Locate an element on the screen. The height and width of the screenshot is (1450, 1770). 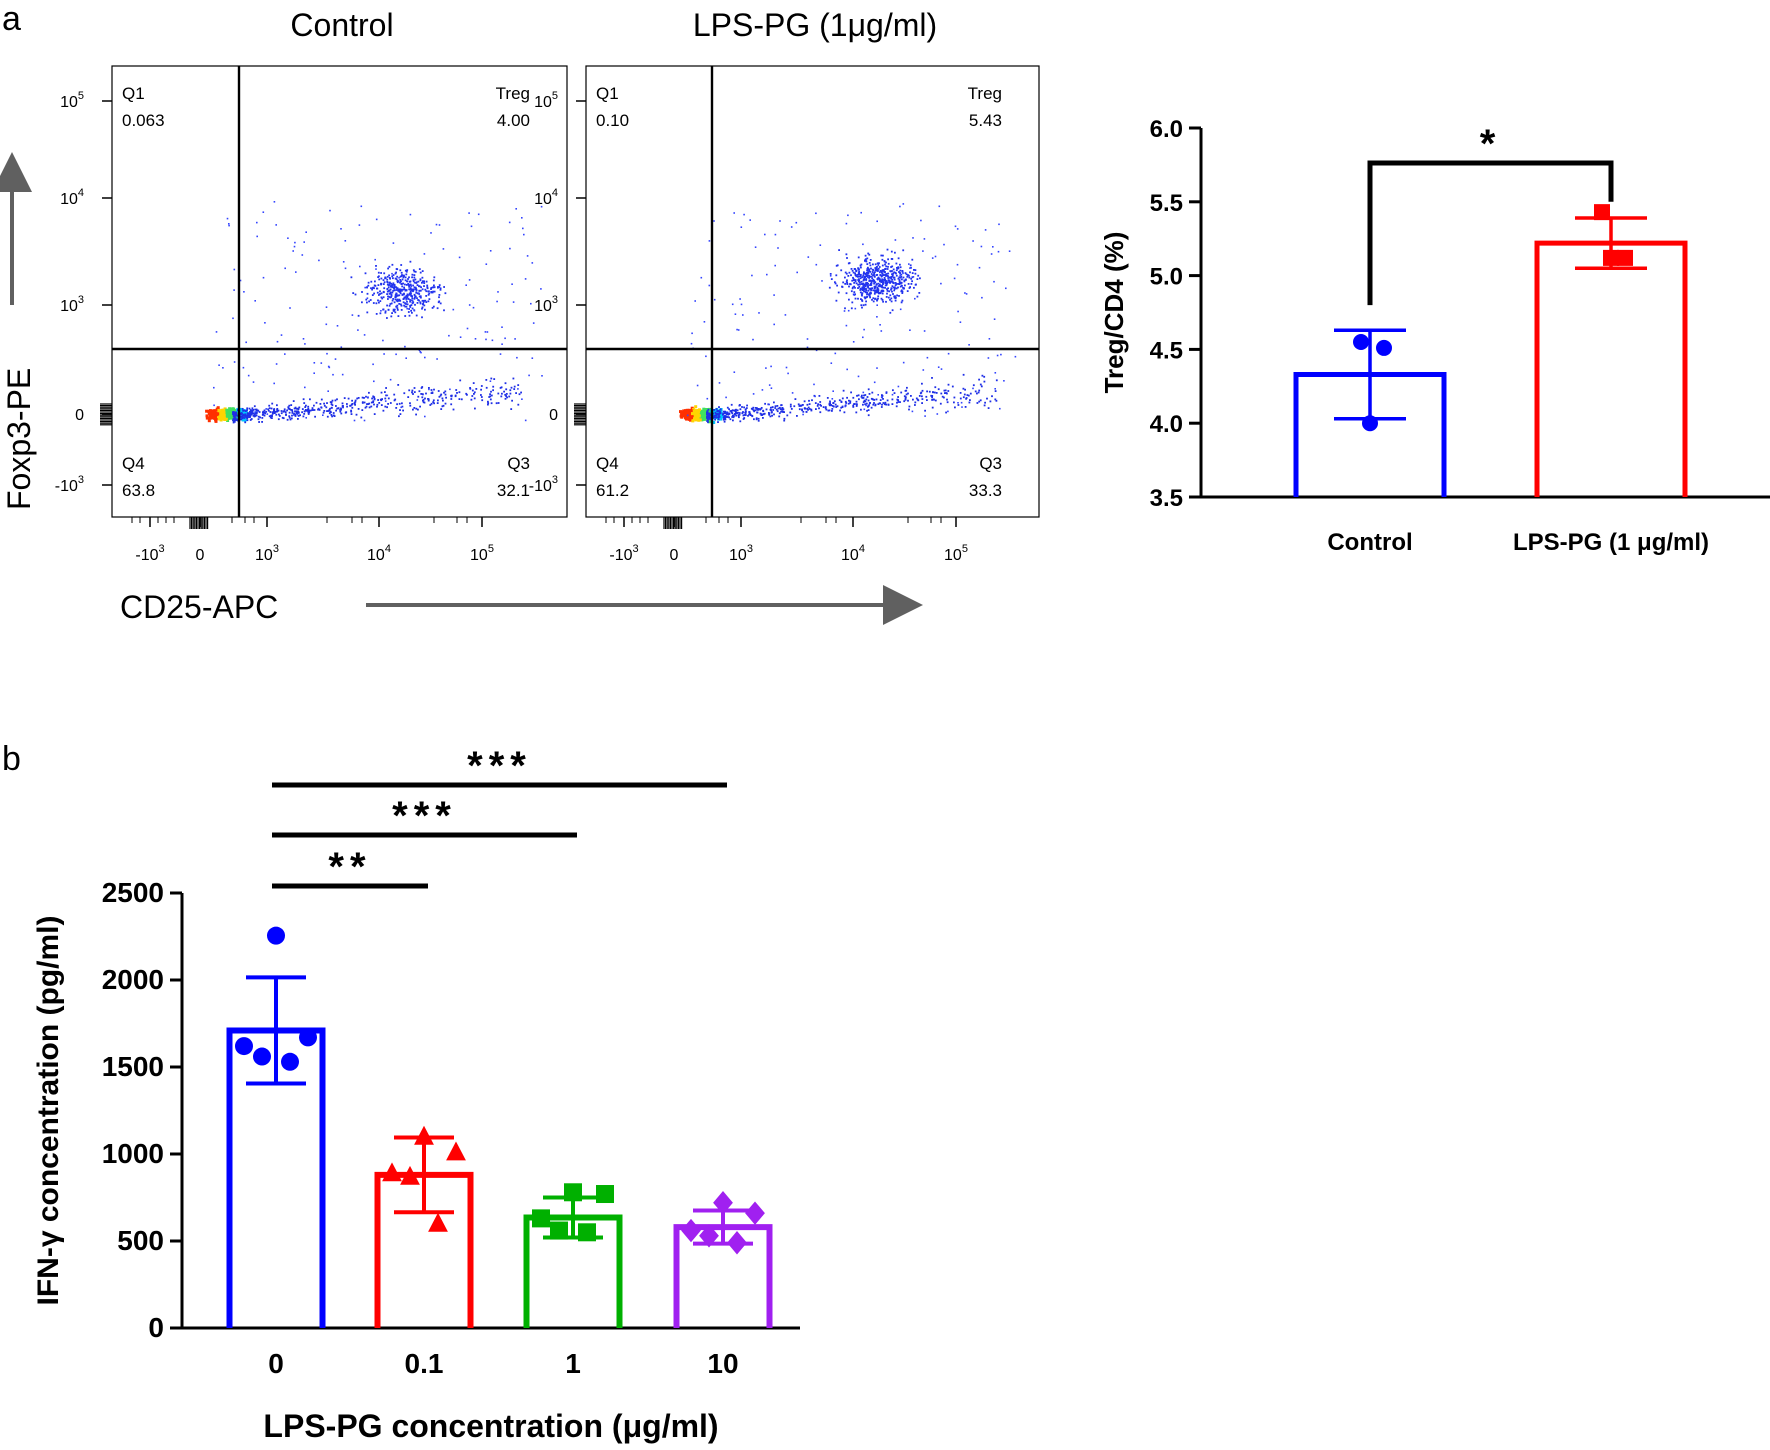
data-point is located at coordinates (424, 1135).